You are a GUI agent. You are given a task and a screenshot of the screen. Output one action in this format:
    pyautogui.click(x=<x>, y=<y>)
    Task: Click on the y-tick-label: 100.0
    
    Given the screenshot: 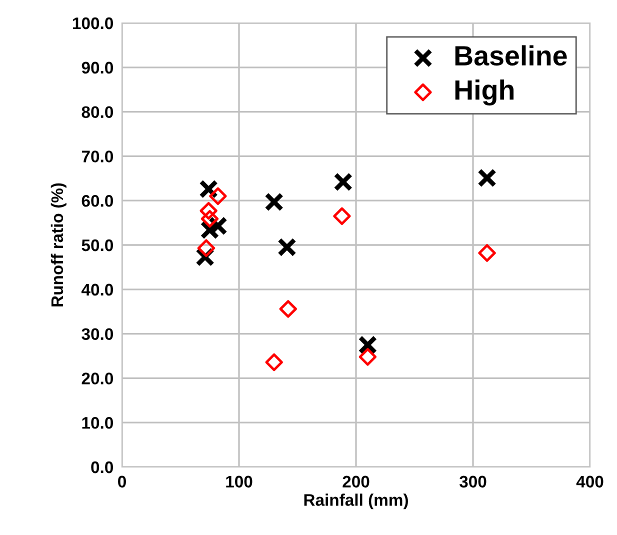 What is the action you would take?
    pyautogui.click(x=93, y=23)
    